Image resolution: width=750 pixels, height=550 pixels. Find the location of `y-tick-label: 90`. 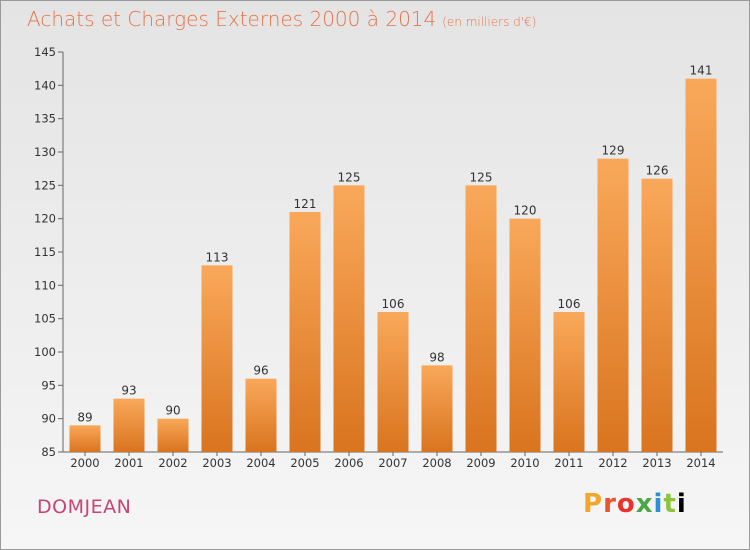

y-tick-label: 90 is located at coordinates (48, 419).